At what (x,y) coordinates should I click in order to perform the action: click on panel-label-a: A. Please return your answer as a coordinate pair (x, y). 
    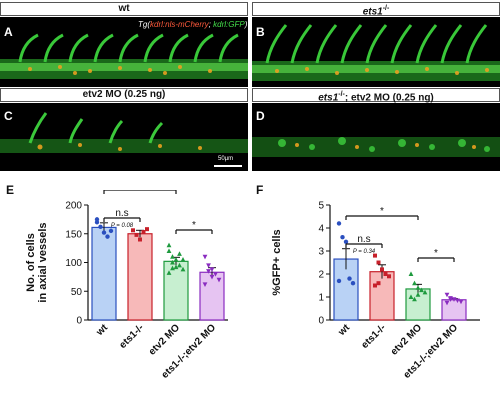
    Looking at the image, I should click on (8, 32).